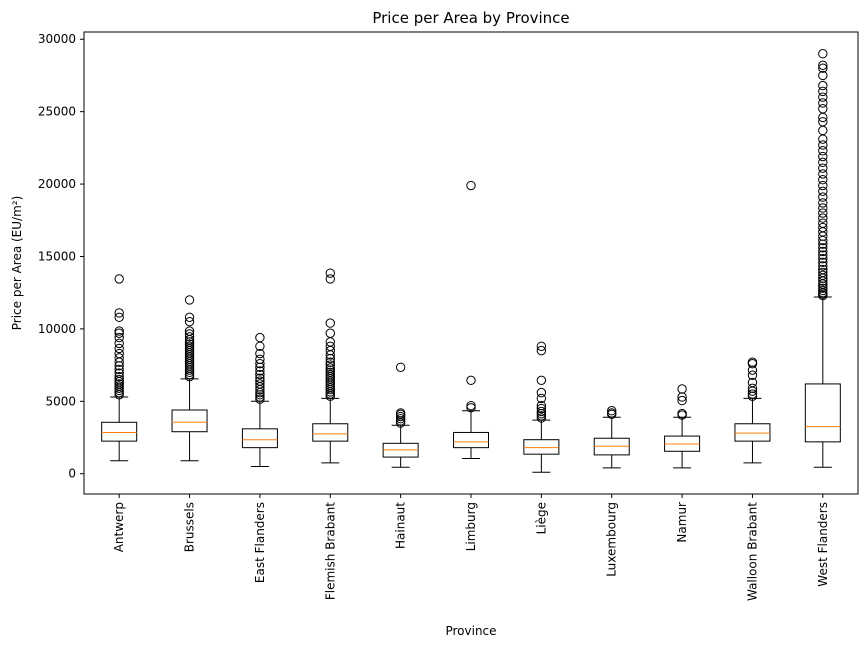 The height and width of the screenshot is (648, 868). I want to click on y-tick-label: 15000, so click(57, 256).